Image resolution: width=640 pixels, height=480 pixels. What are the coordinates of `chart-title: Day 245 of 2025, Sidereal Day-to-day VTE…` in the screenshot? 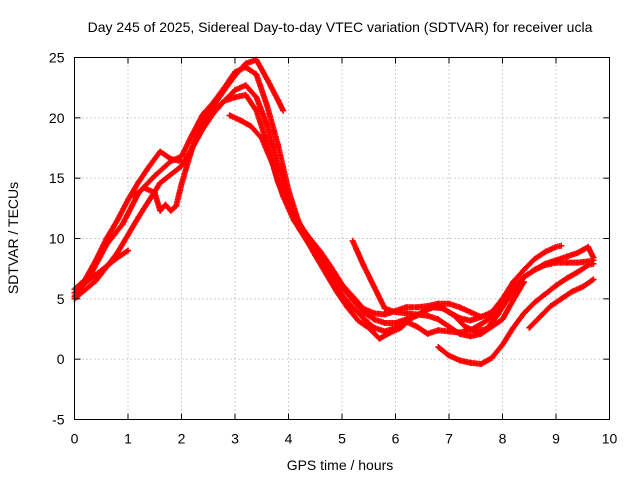 It's located at (340, 27).